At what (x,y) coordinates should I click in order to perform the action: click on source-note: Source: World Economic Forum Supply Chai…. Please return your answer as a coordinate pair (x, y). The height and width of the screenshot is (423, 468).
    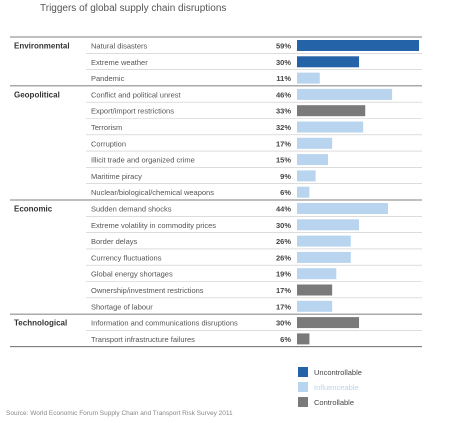
    Looking at the image, I should click on (119, 413).